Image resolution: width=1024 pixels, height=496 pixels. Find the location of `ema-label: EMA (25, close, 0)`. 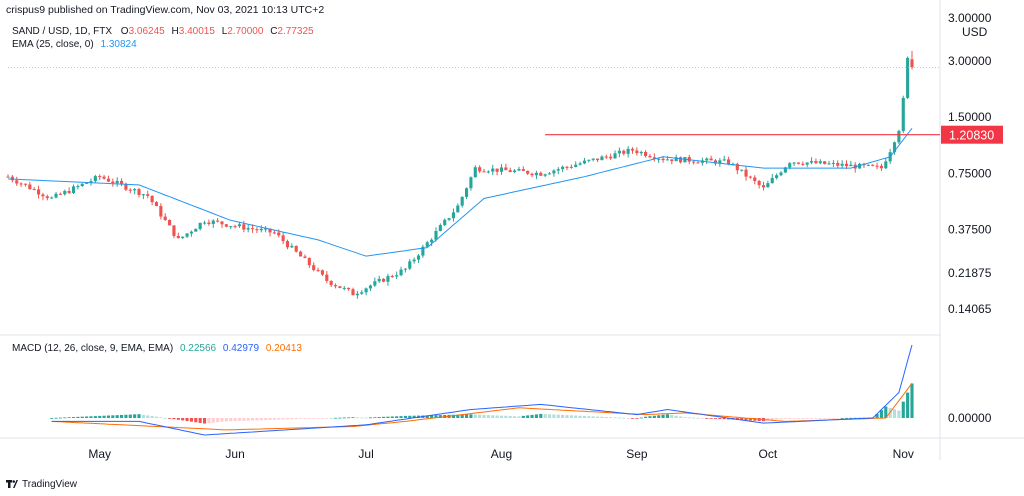

ema-label: EMA (25, close, 0) is located at coordinates (53, 44).